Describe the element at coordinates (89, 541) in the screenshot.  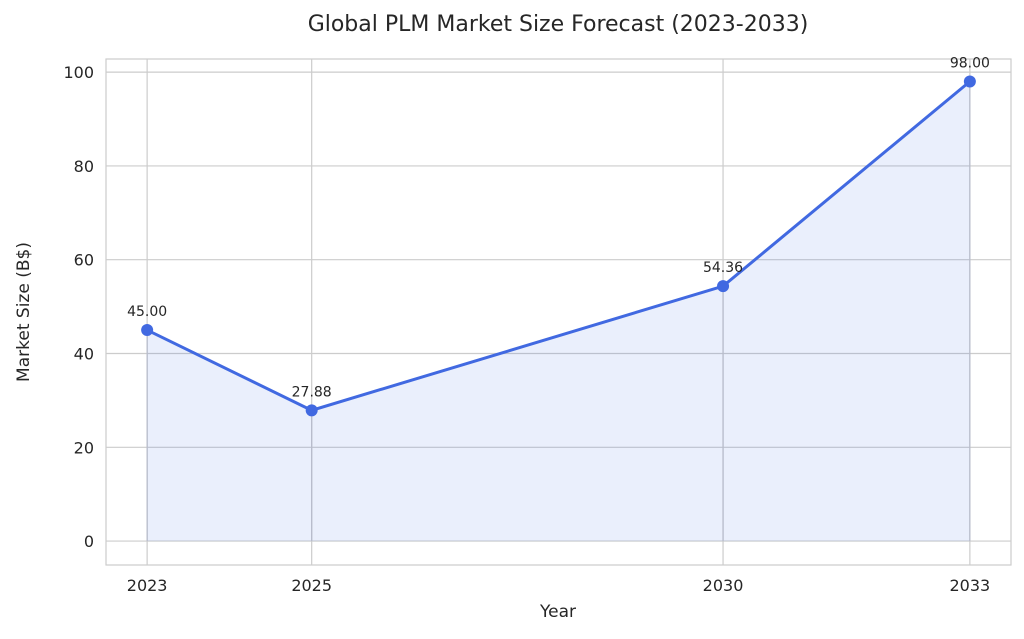
I see `y-tick-label: 0` at that location.